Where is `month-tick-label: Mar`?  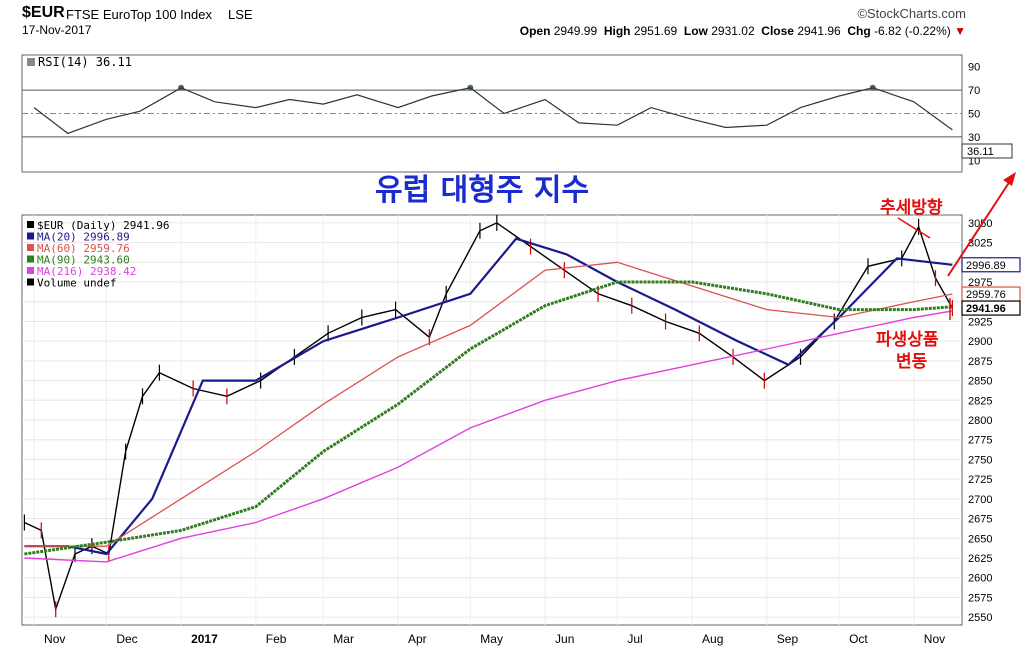
month-tick-label: Mar is located at coordinates (343, 639).